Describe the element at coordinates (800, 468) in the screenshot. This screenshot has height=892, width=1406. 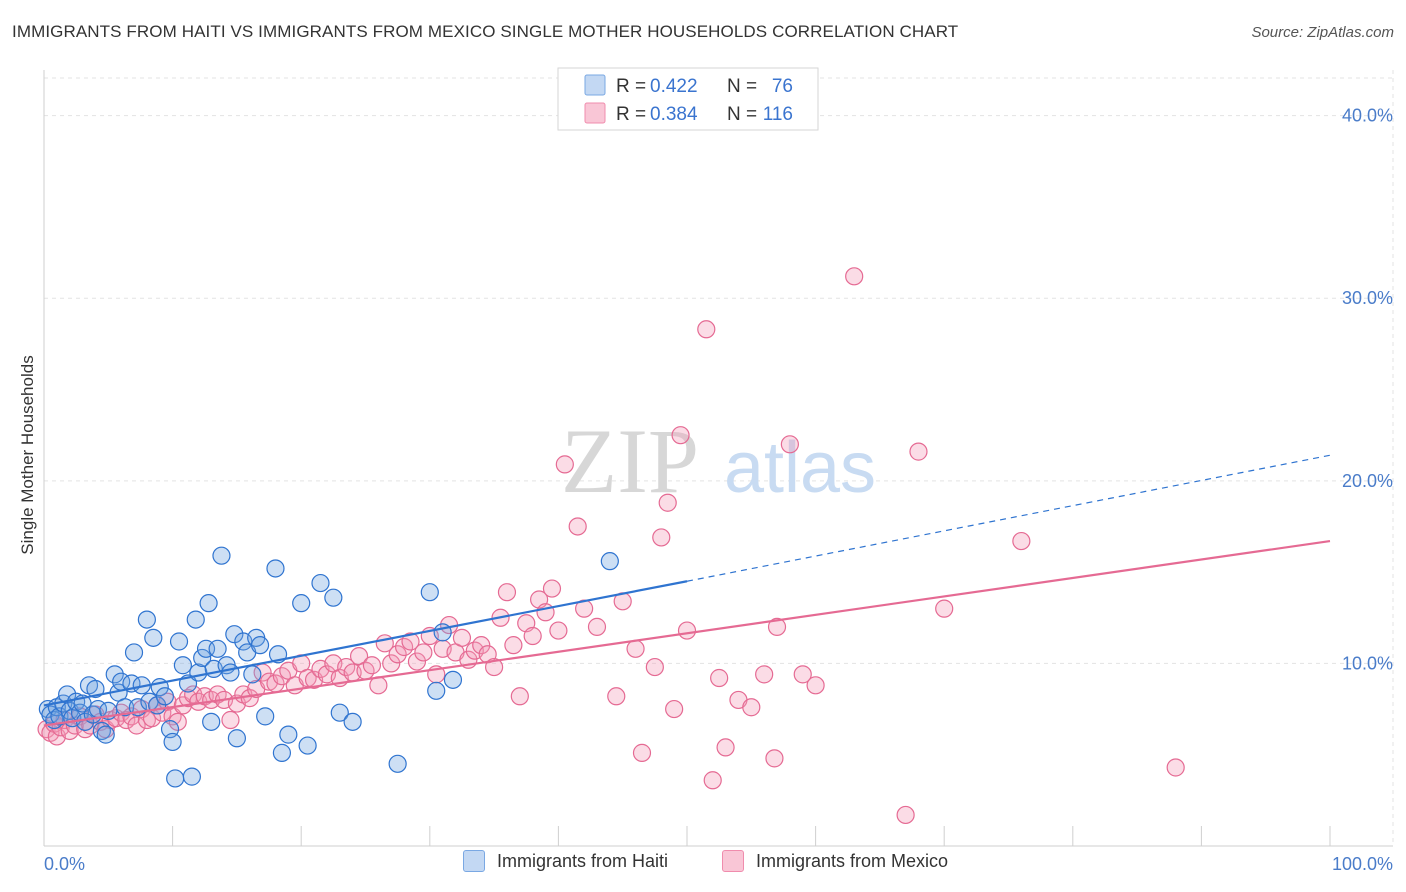
I see `watermark-atlas: atlas` at that location.